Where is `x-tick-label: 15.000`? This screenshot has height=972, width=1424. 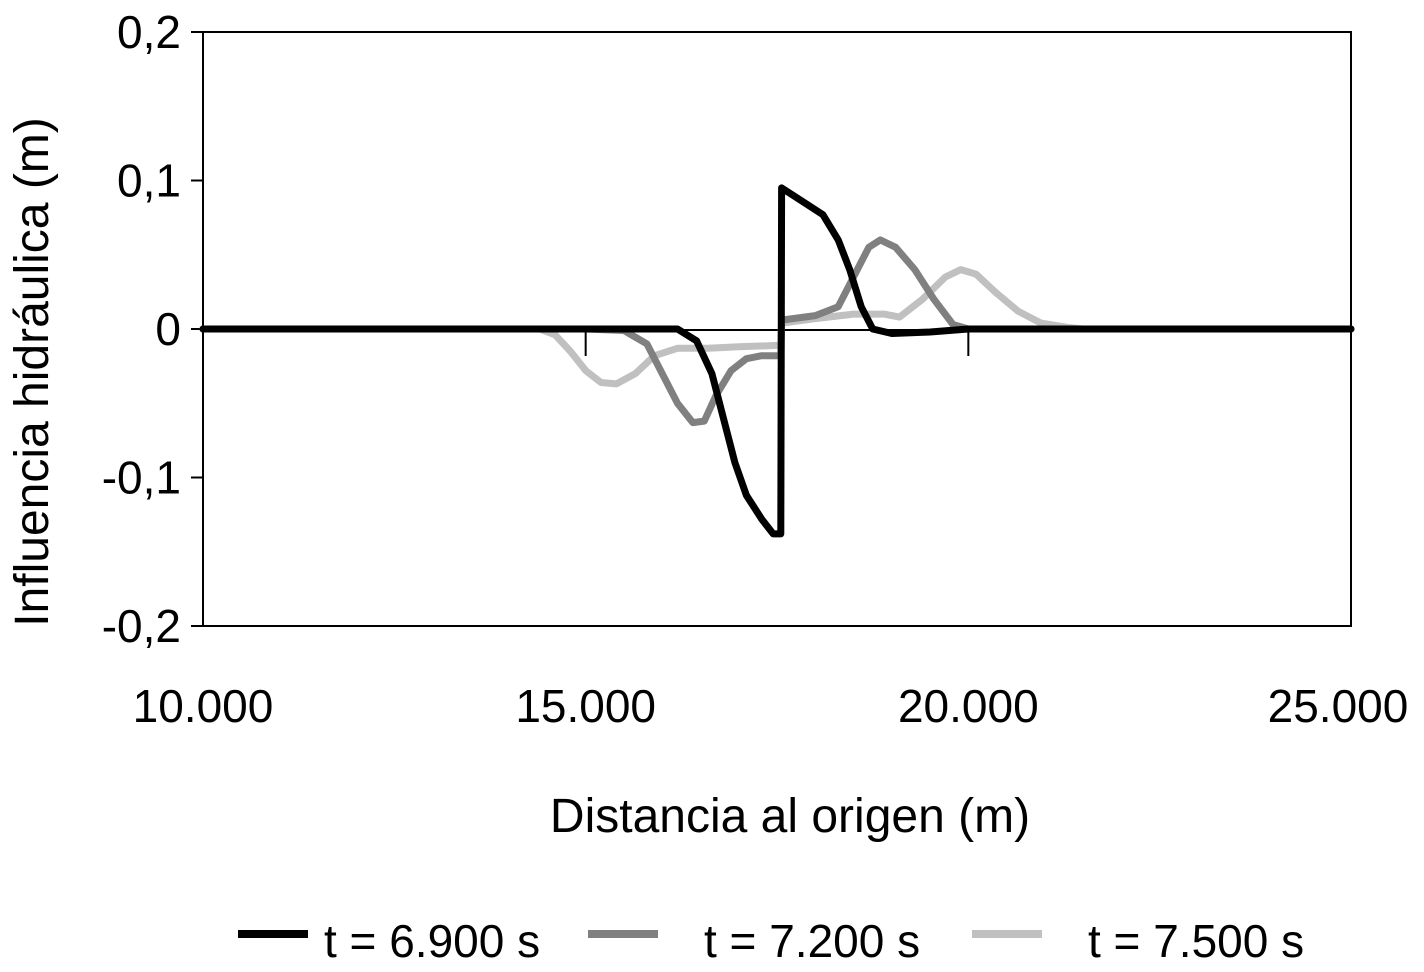 x-tick-label: 15.000 is located at coordinates (585, 706).